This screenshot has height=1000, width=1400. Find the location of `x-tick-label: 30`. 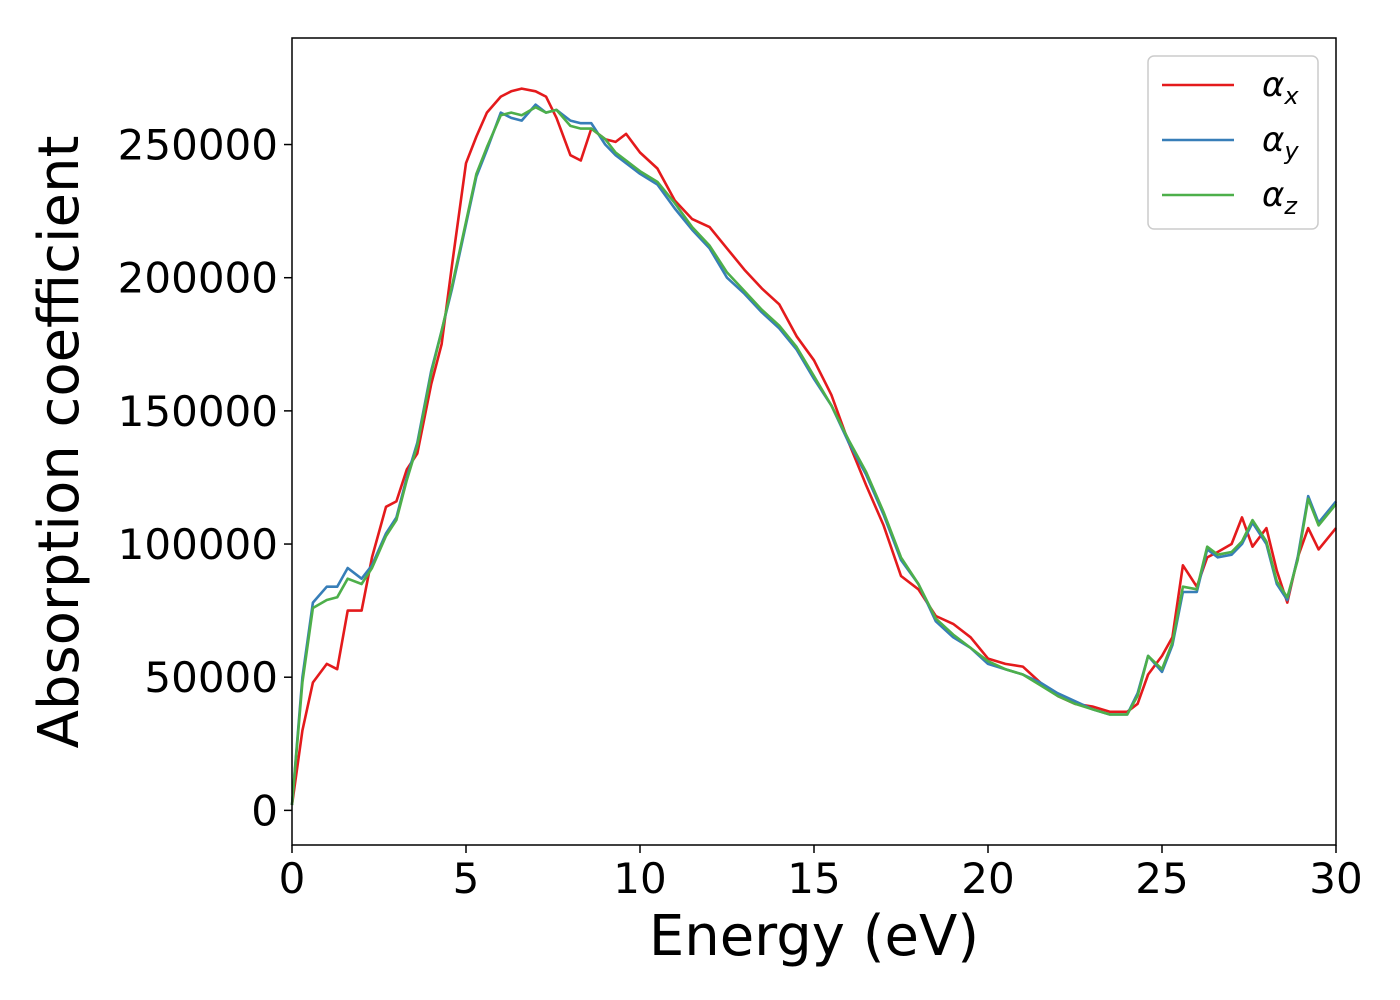

x-tick-label: 30 is located at coordinates (1335, 878).